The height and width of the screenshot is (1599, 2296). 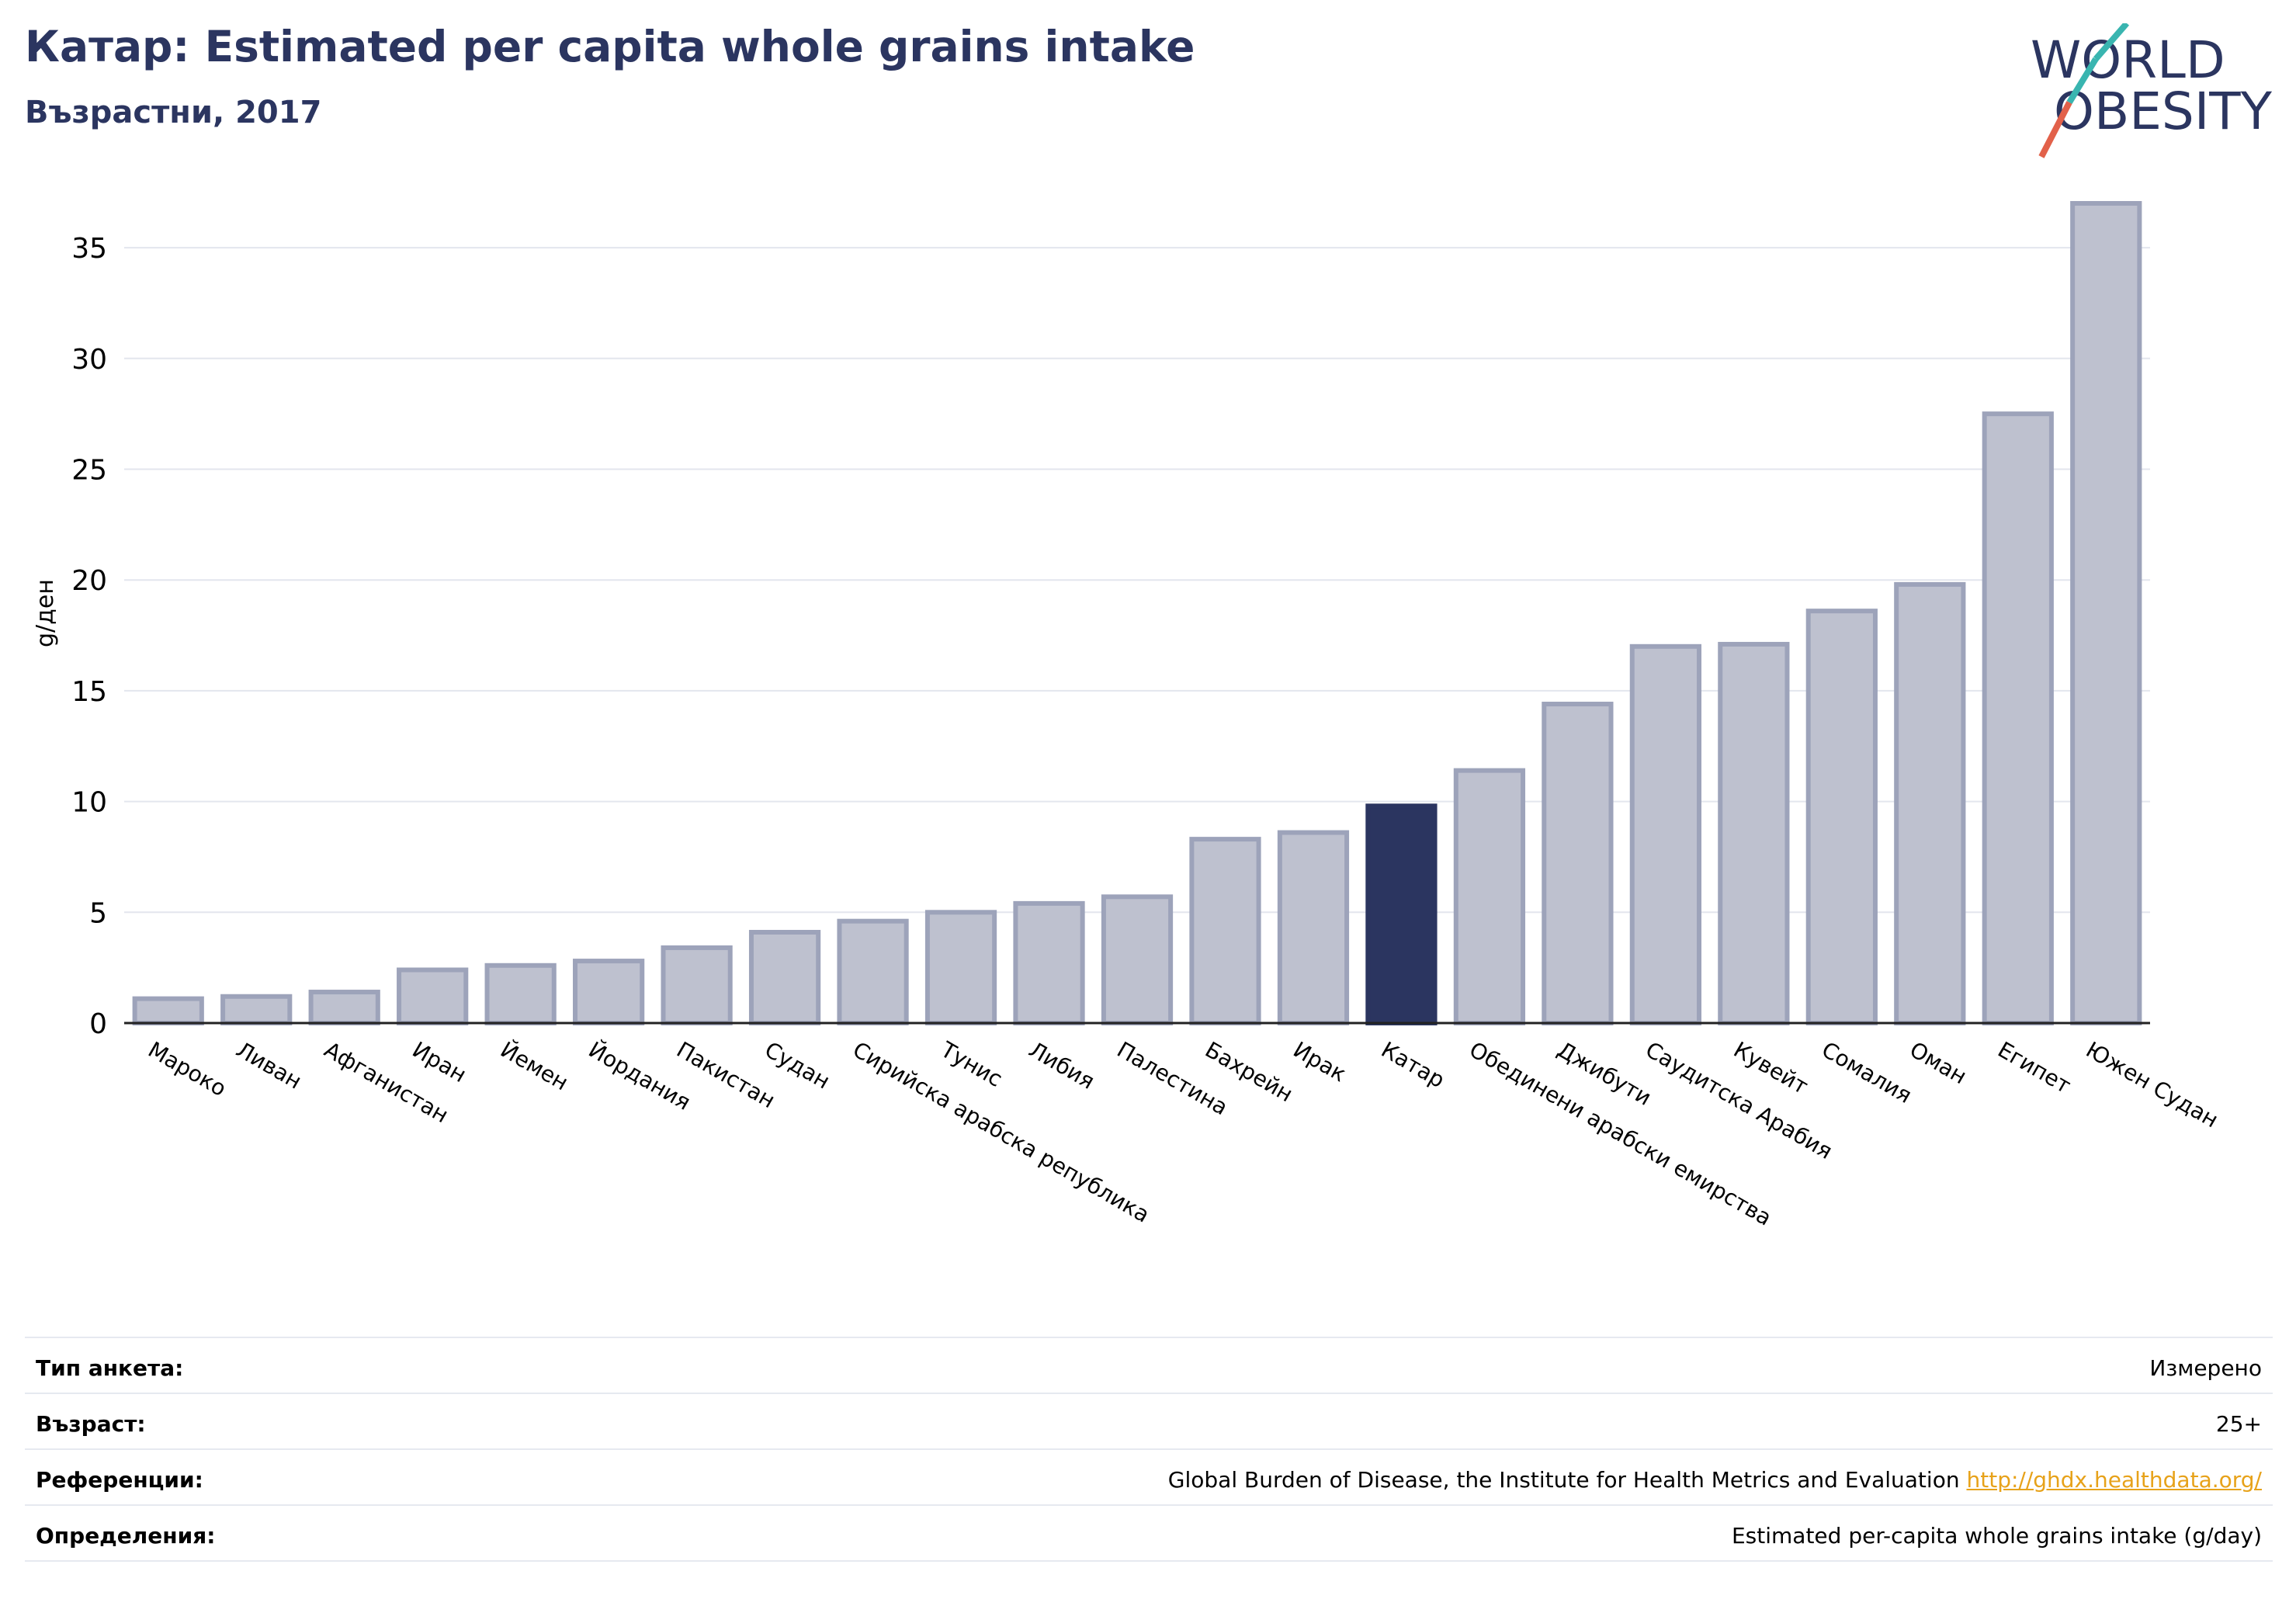 I want to click on x-tick-label: Йемен, so click(x=534, y=1066).